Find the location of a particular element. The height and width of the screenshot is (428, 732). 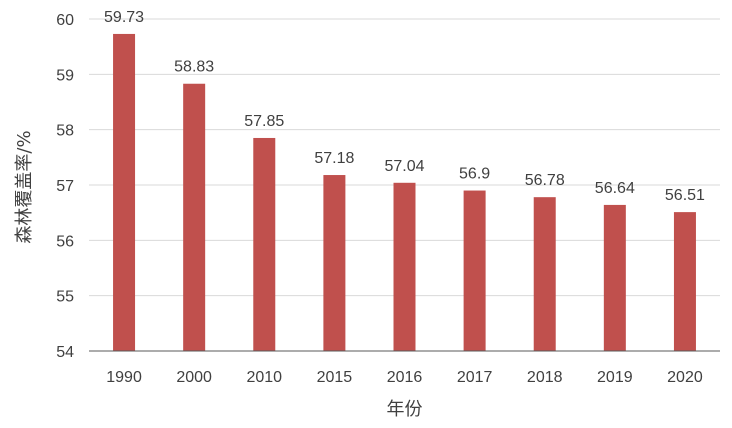

bar-2018 is located at coordinates (544, 274).